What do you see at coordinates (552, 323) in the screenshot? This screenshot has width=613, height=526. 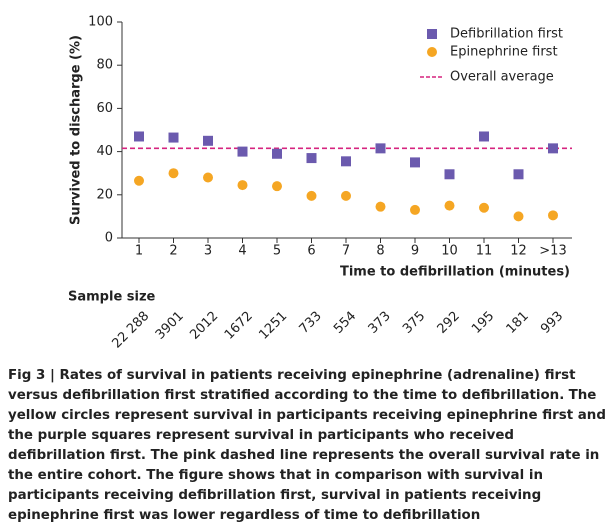 I see `sample-size-label: 993` at bounding box center [552, 323].